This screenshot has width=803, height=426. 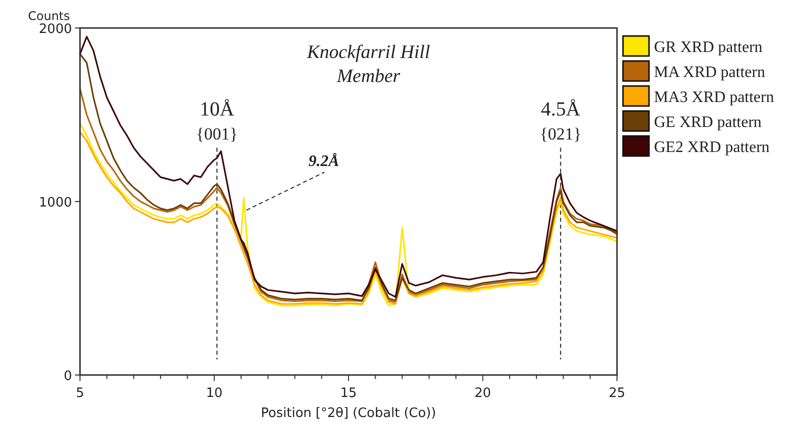 I want to click on legend-label: GR XRD pattern, so click(x=708, y=47).